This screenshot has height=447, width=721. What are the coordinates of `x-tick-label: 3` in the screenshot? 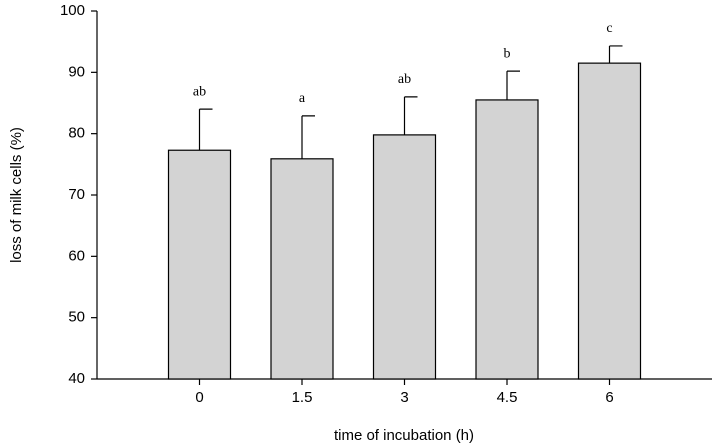 It's located at (404, 397).